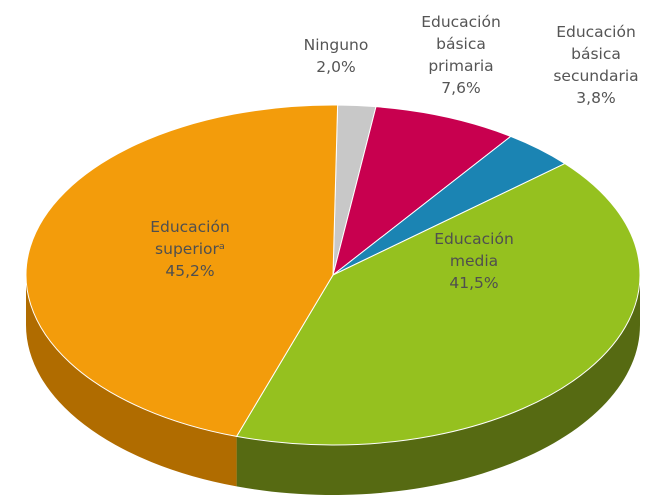 The height and width of the screenshot is (503, 658). What do you see at coordinates (336, 45) in the screenshot?
I see `slice-category-label: Ninguno` at bounding box center [336, 45].